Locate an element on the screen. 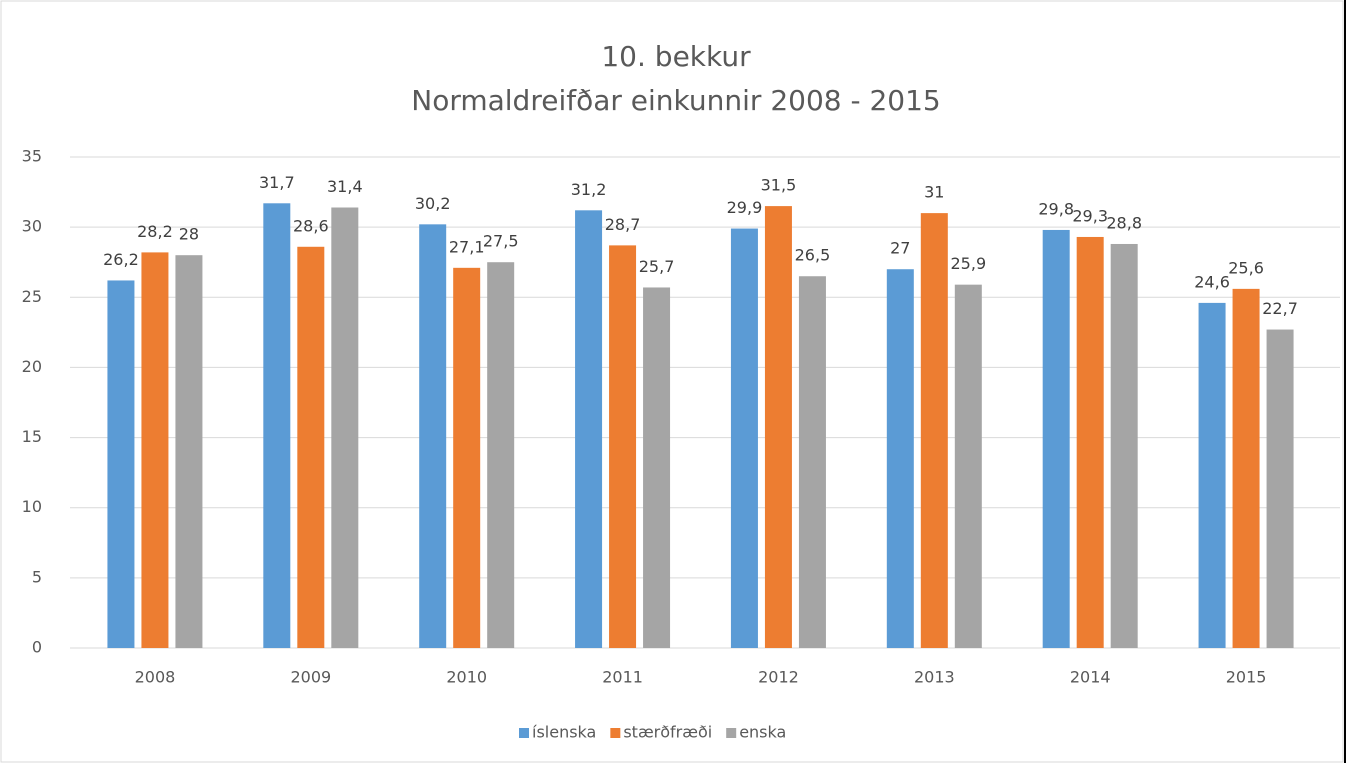  chart-subtitle: Normaldreifðar einkunnir 2008 - 2015 is located at coordinates (676, 100).